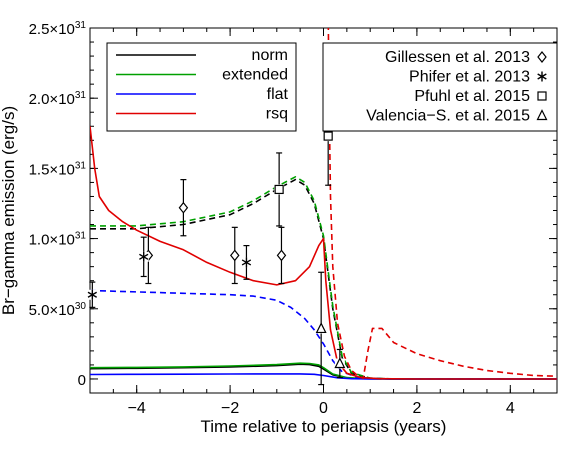 This screenshot has width=585, height=450. What do you see at coordinates (58, 240) in the screenshot?
I see `y-tick-label: 1.0×1031` at bounding box center [58, 240].